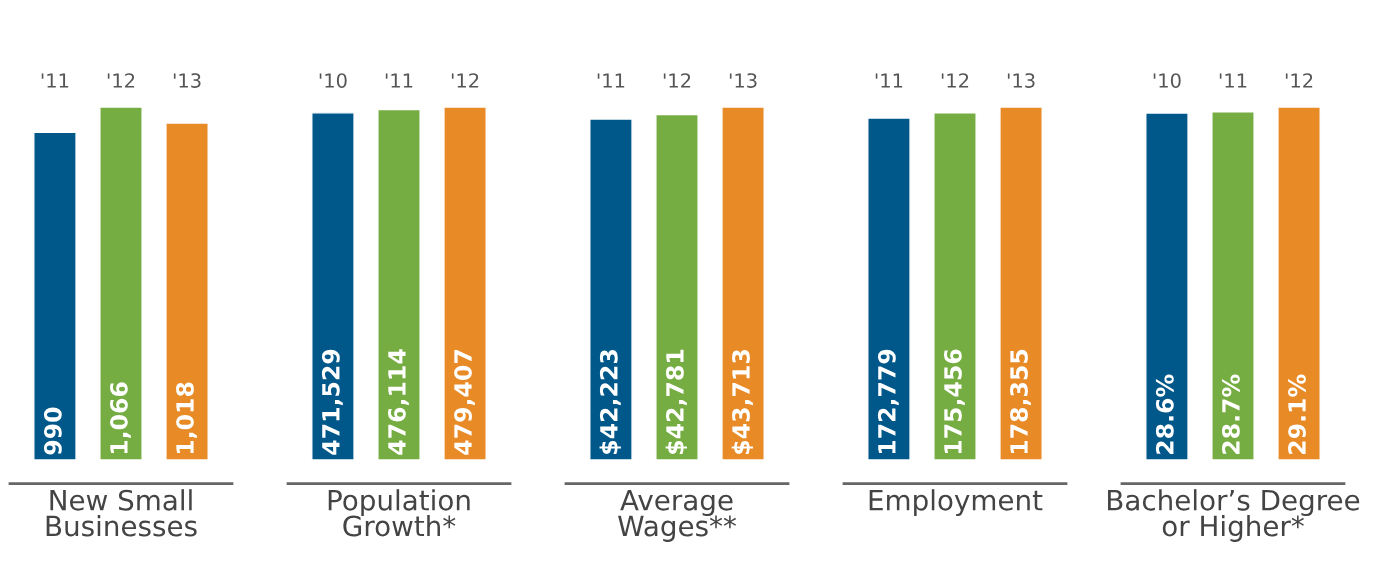 Image resolution: width=1394 pixels, height=564 pixels. What do you see at coordinates (398, 402) in the screenshot?
I see `data-label: 476,114` at bounding box center [398, 402].